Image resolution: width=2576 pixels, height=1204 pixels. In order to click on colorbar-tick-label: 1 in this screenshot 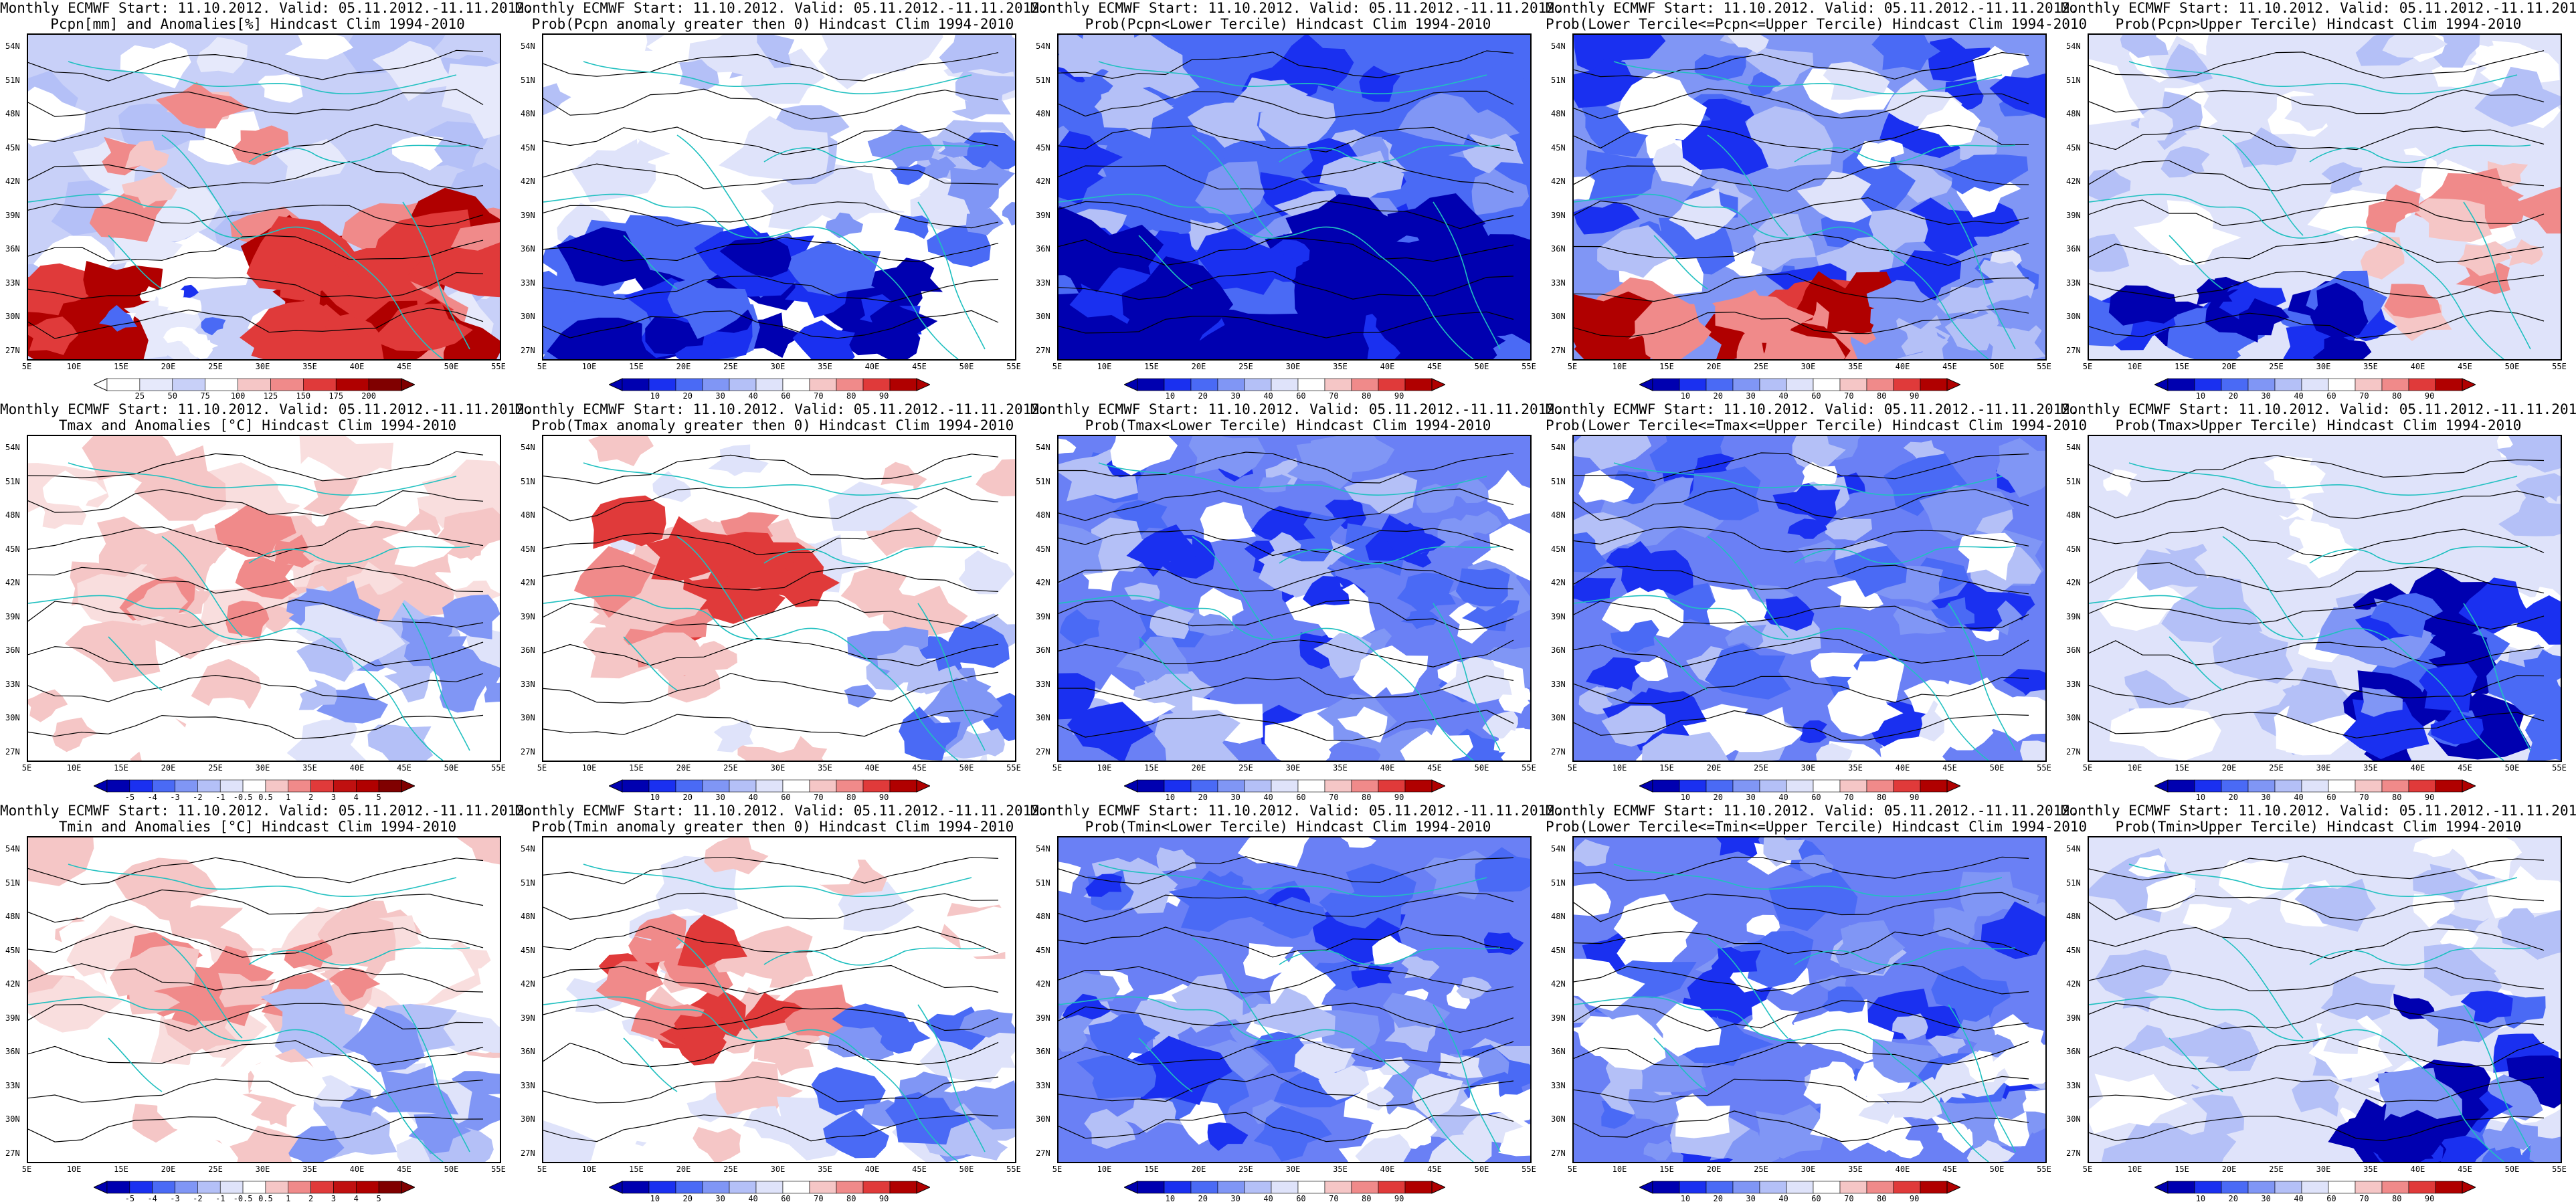, I will do `click(288, 797)`.